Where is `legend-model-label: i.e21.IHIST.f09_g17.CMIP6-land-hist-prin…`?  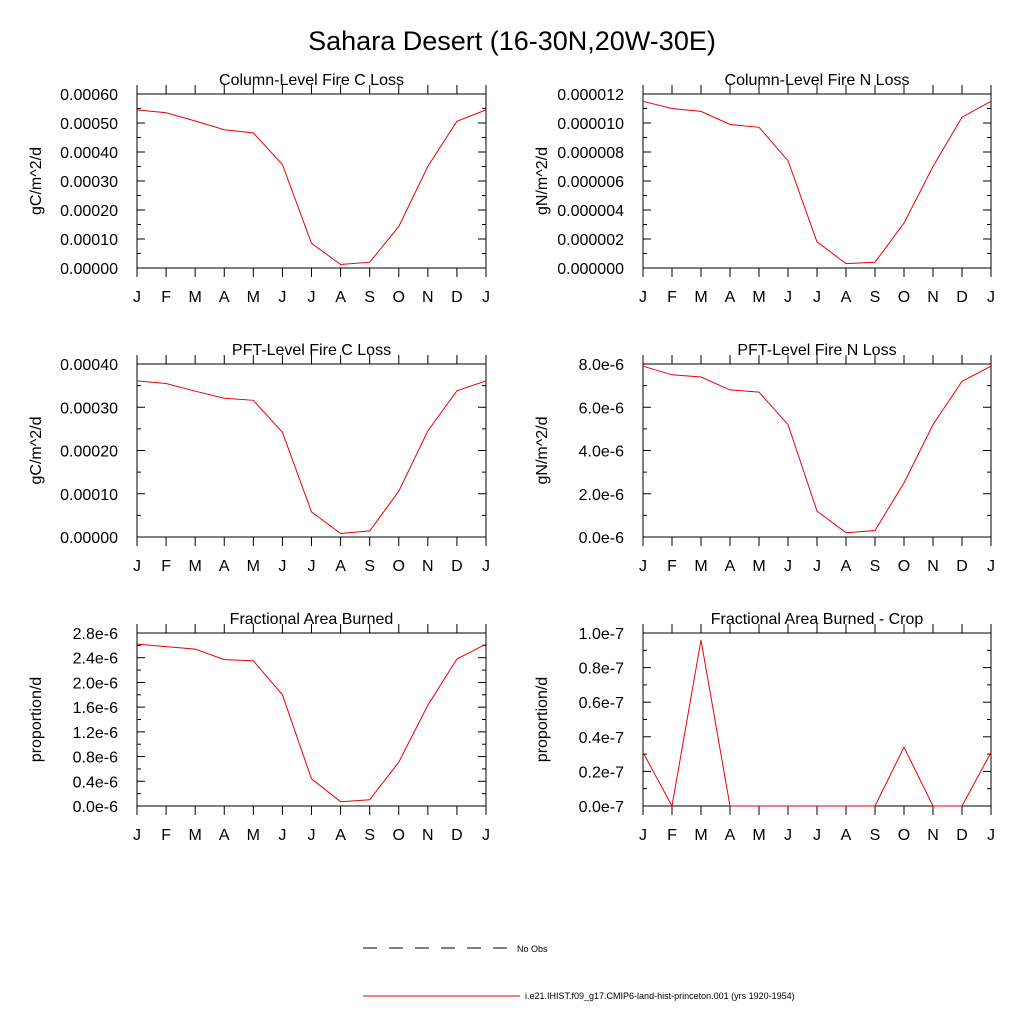 legend-model-label: i.e21.IHIST.f09_g17.CMIP6-land-hist-prin… is located at coordinates (660, 996).